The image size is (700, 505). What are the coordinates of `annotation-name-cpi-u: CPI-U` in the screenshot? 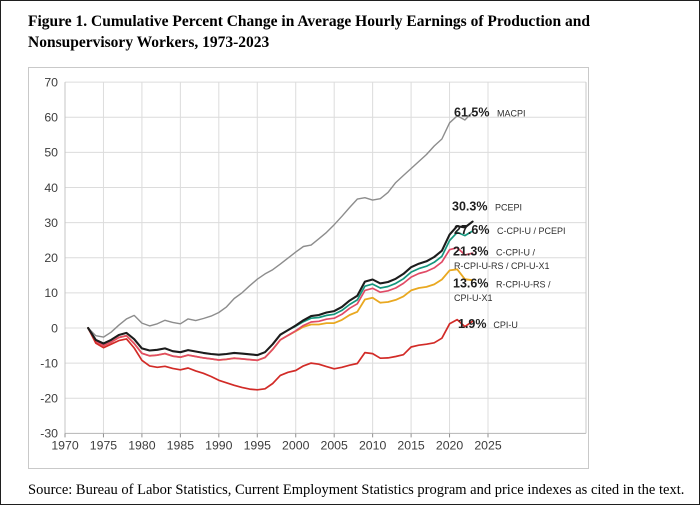 It's located at (505, 325).